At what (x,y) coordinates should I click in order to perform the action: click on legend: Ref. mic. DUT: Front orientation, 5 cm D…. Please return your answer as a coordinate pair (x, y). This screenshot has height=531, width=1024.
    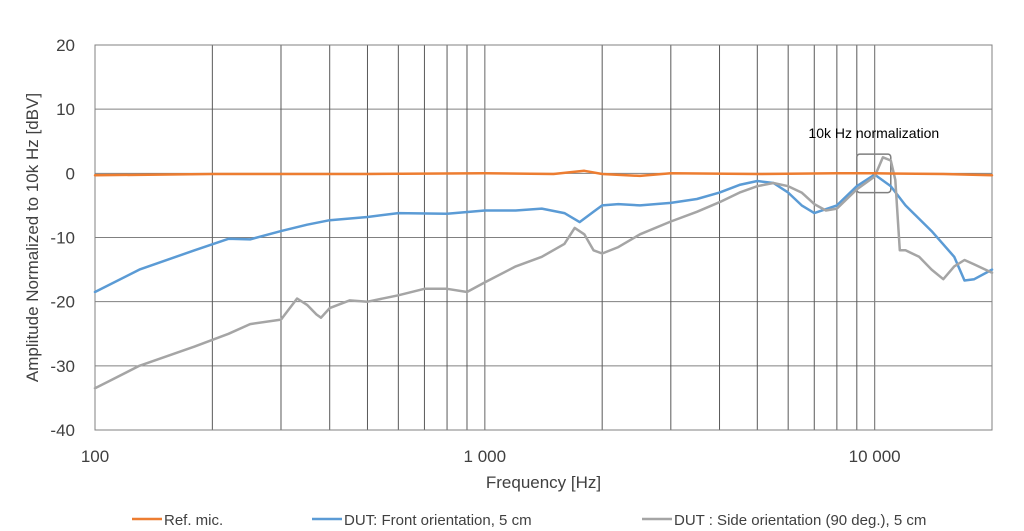
    Looking at the image, I should click on (529, 520).